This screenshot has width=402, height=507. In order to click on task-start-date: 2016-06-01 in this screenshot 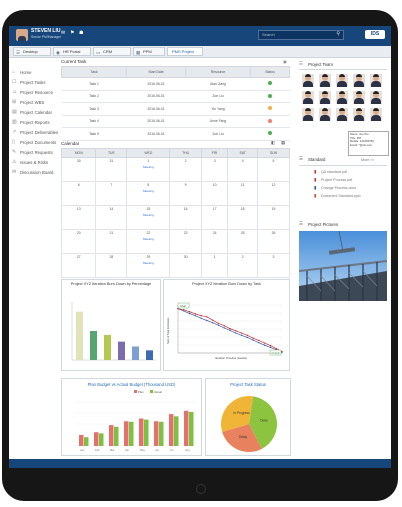, I will do `click(156, 121)`.